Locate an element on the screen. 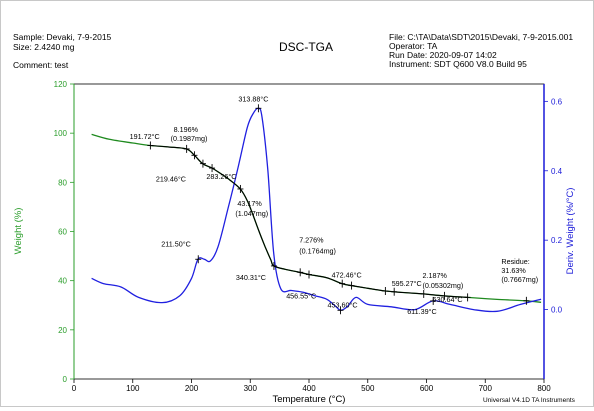 The width and height of the screenshot is (594, 411). annotation-label: 31.63% is located at coordinates (513, 270).